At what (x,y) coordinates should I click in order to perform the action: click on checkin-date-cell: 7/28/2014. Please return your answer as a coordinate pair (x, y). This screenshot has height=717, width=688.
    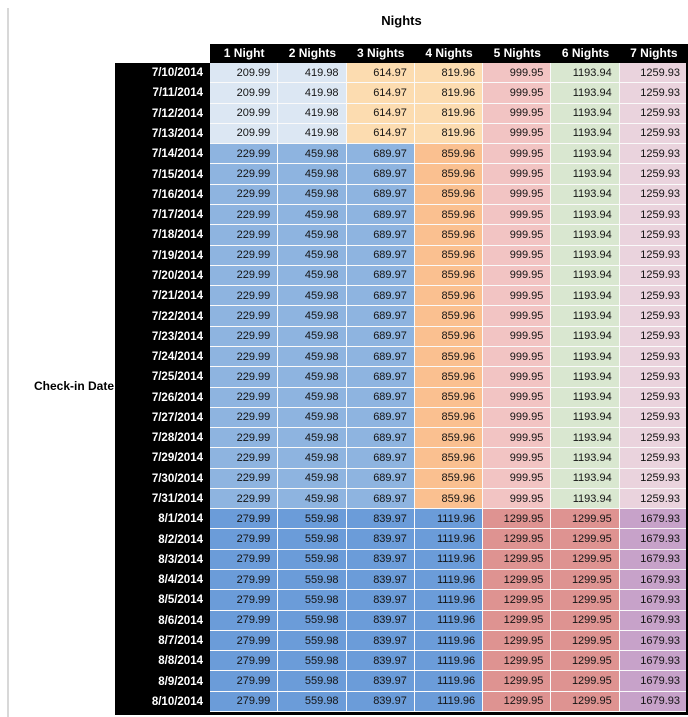
    Looking at the image, I should click on (162, 438).